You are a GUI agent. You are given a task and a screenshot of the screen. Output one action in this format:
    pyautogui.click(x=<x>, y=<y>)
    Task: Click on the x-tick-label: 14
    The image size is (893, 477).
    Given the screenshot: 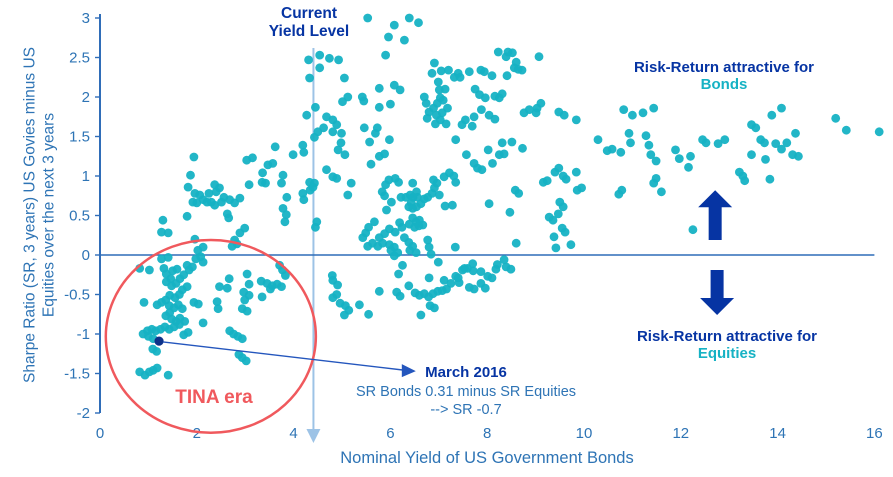 What is the action you would take?
    pyautogui.click(x=777, y=433)
    